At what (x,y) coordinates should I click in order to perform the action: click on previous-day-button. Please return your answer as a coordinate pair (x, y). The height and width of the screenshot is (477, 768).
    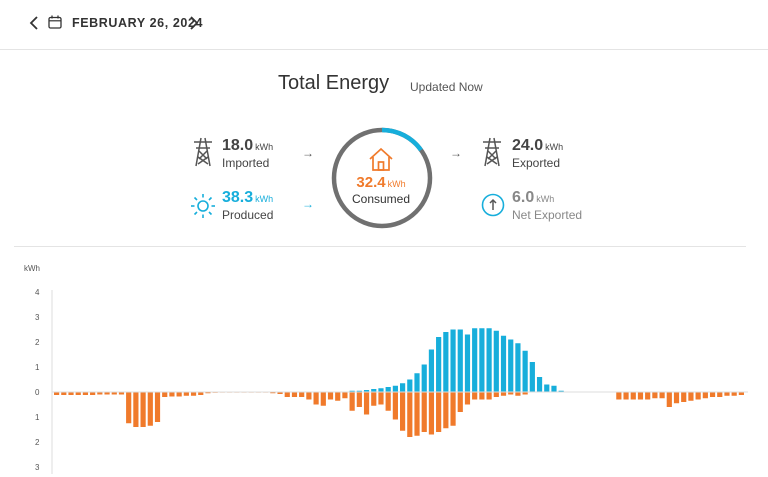
    Looking at the image, I should click on (34, 23).